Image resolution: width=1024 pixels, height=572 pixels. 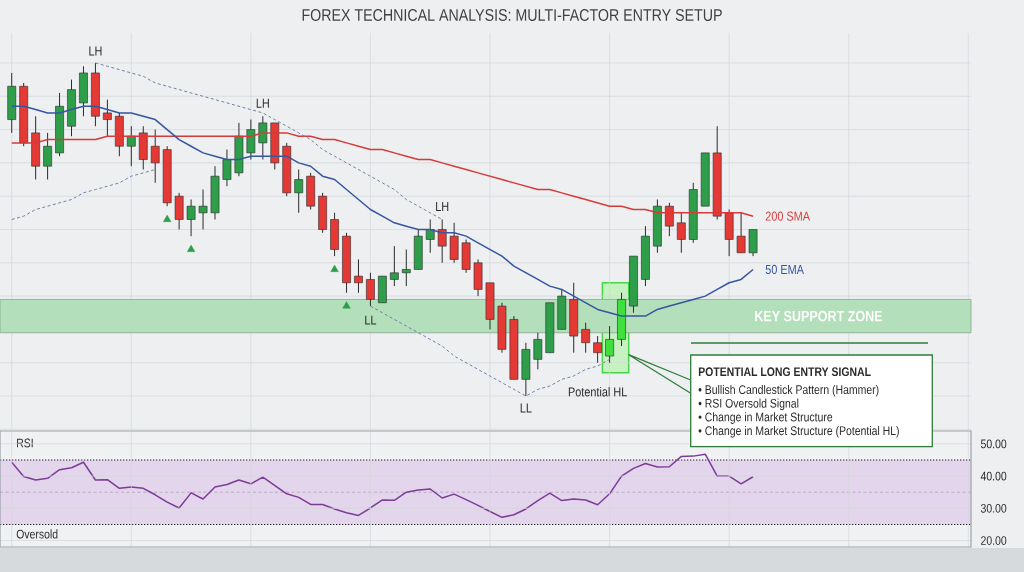 I want to click on y-tick-label: 30.00, so click(x=993, y=508).